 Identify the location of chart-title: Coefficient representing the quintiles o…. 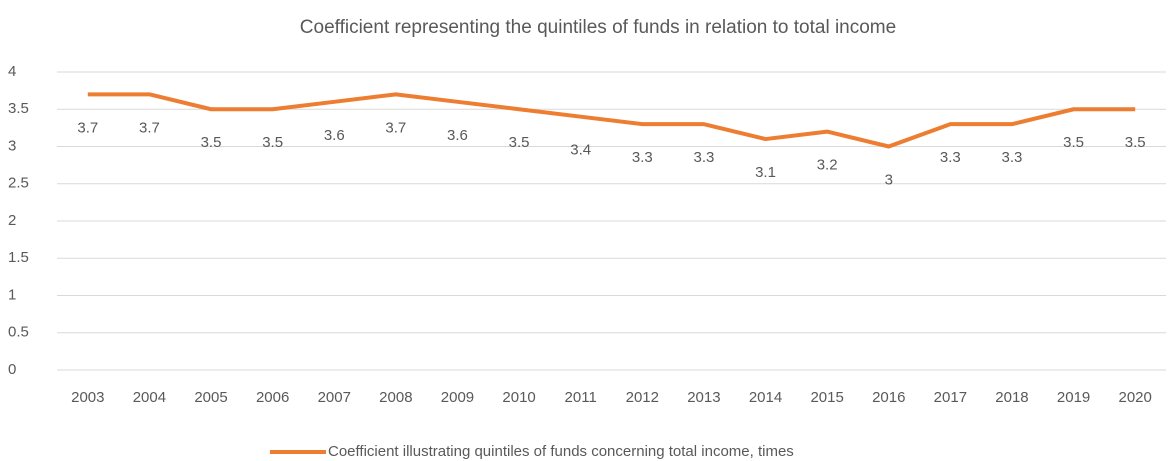
(598, 27).